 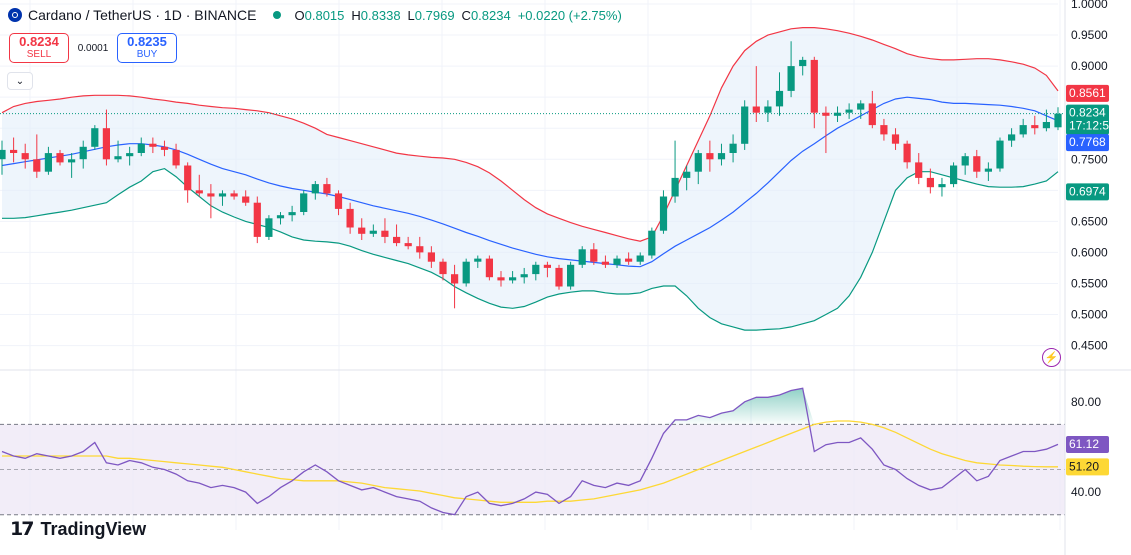 What do you see at coordinates (147, 48) in the screenshot?
I see `buy-button: 0.8235 BUY` at bounding box center [147, 48].